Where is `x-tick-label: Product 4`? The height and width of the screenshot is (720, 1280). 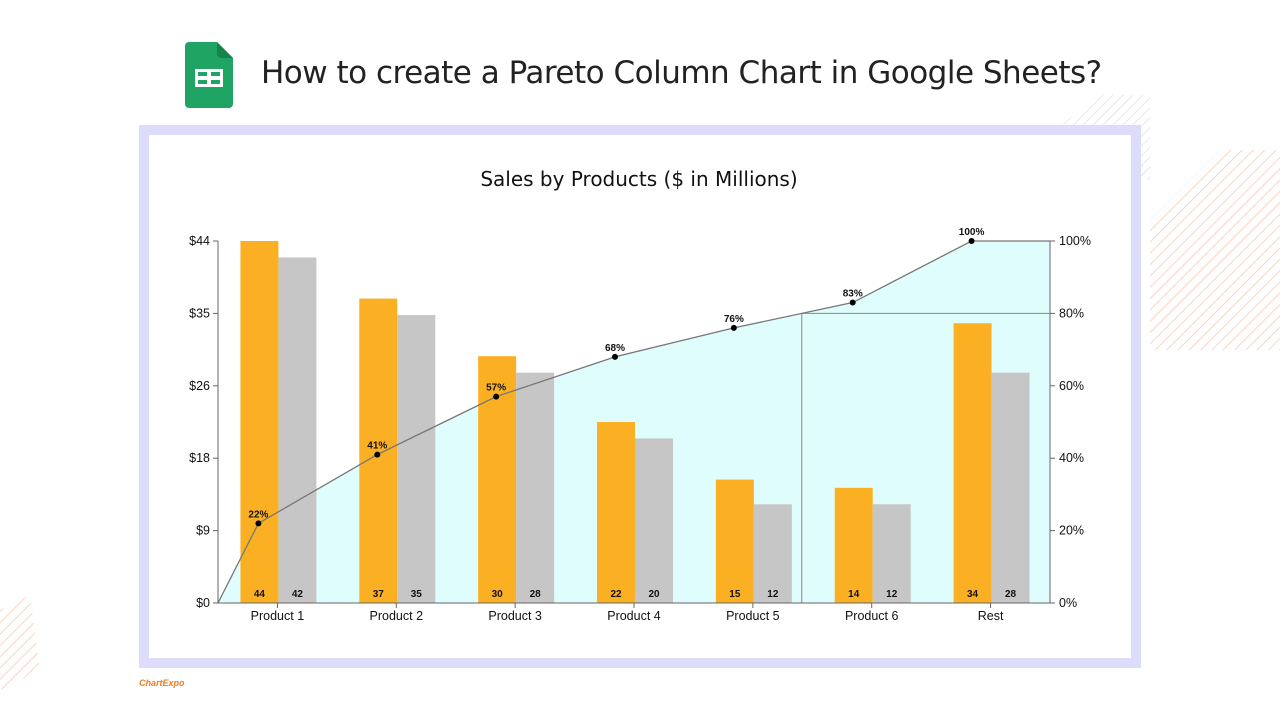 x-tick-label: Product 4 is located at coordinates (634, 616).